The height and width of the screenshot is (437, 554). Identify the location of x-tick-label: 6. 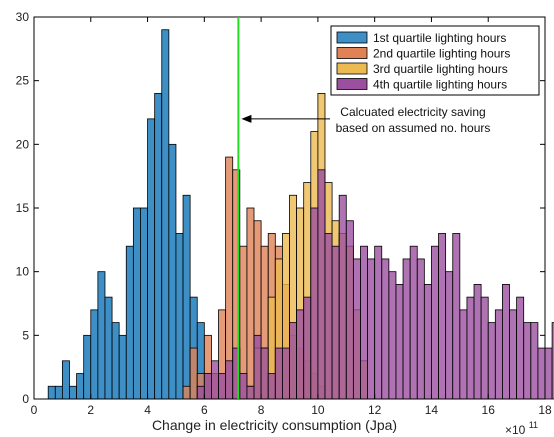
(204, 410).